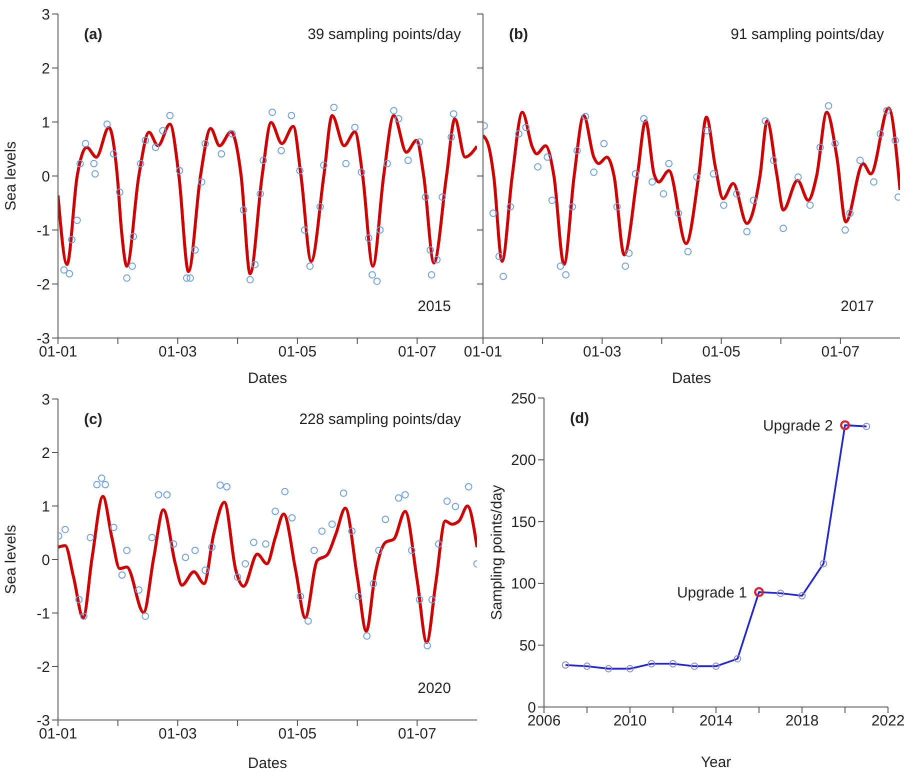  What do you see at coordinates (711, 593) in the screenshot?
I see `annotation: Upgrade 1` at bounding box center [711, 593].